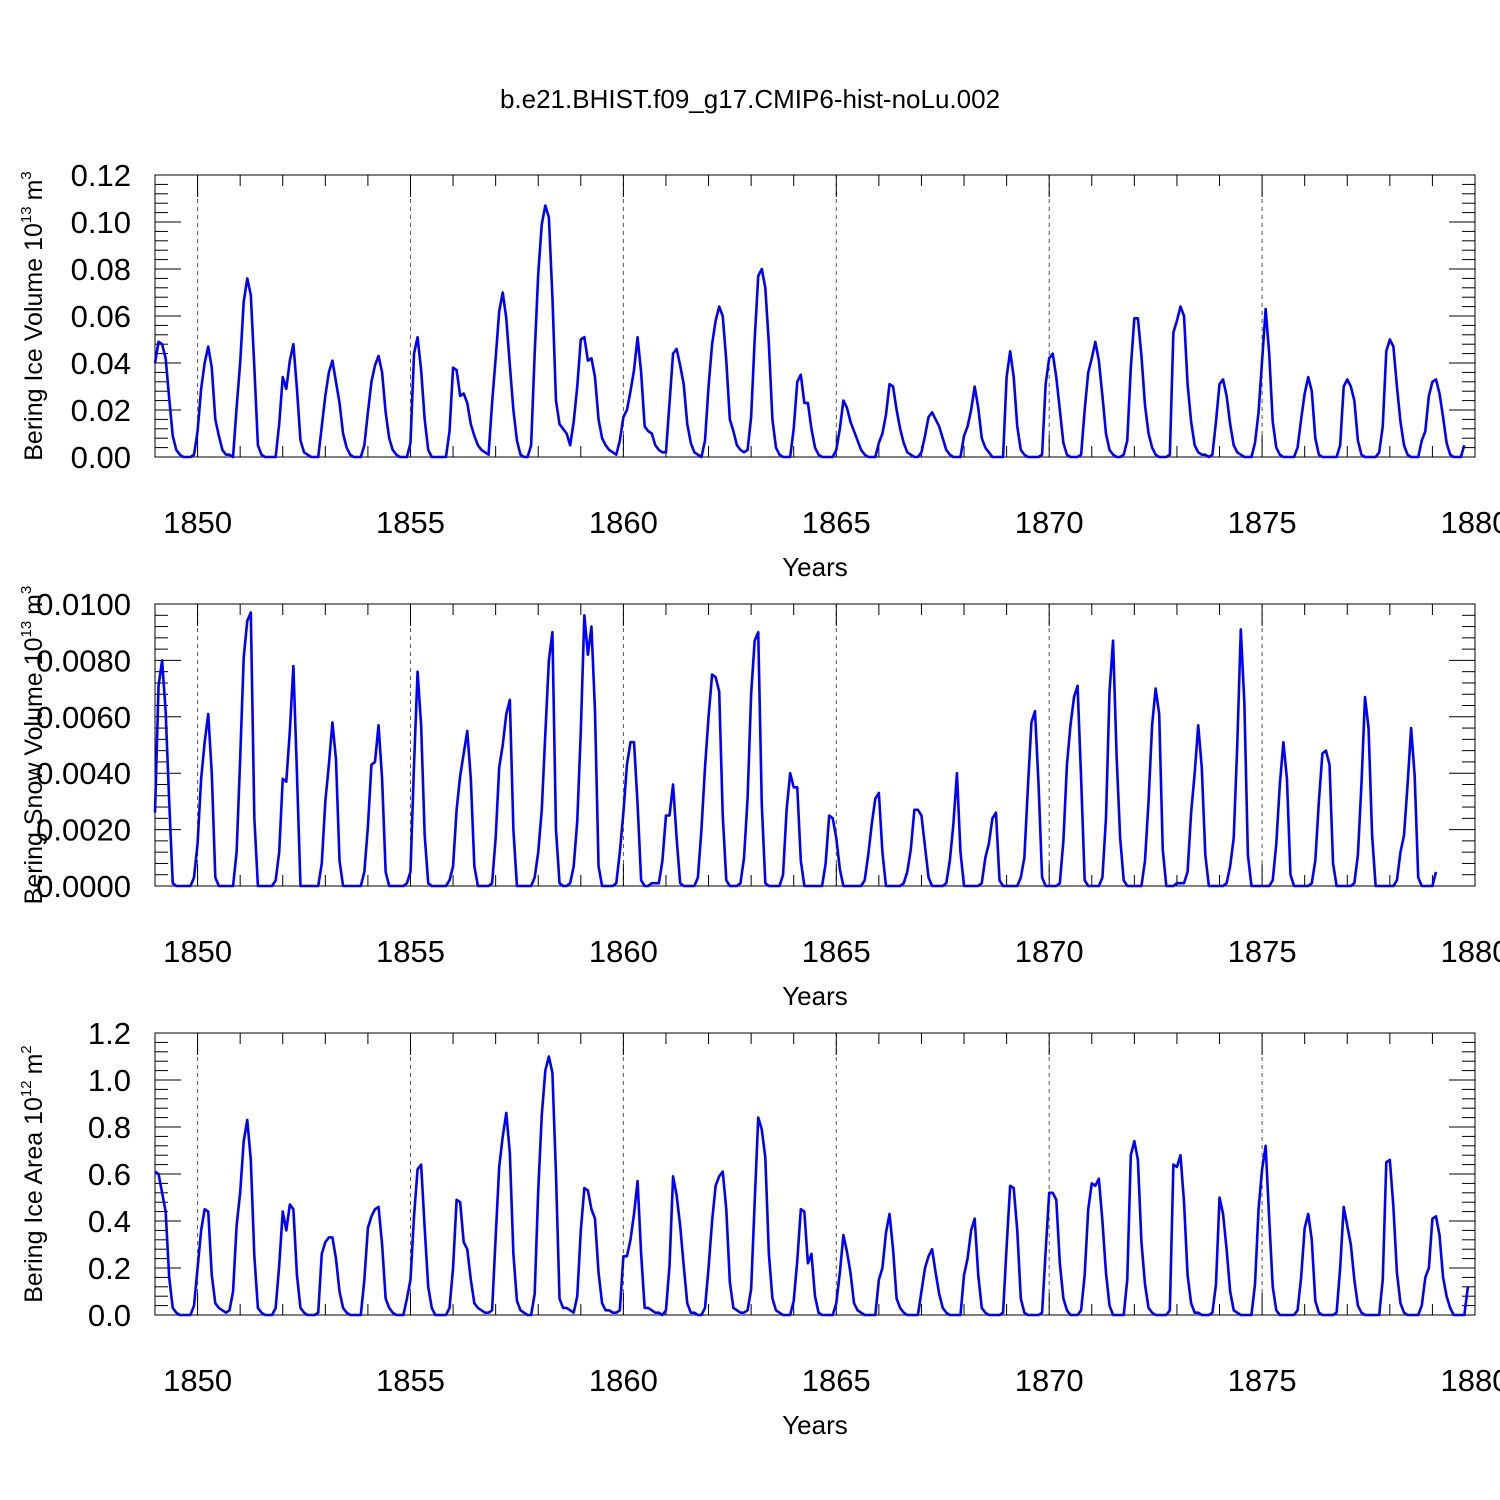 The image size is (1500, 1500). Describe the element at coordinates (109, 1080) in the screenshot. I see `y-tick-label: 1.0` at that location.